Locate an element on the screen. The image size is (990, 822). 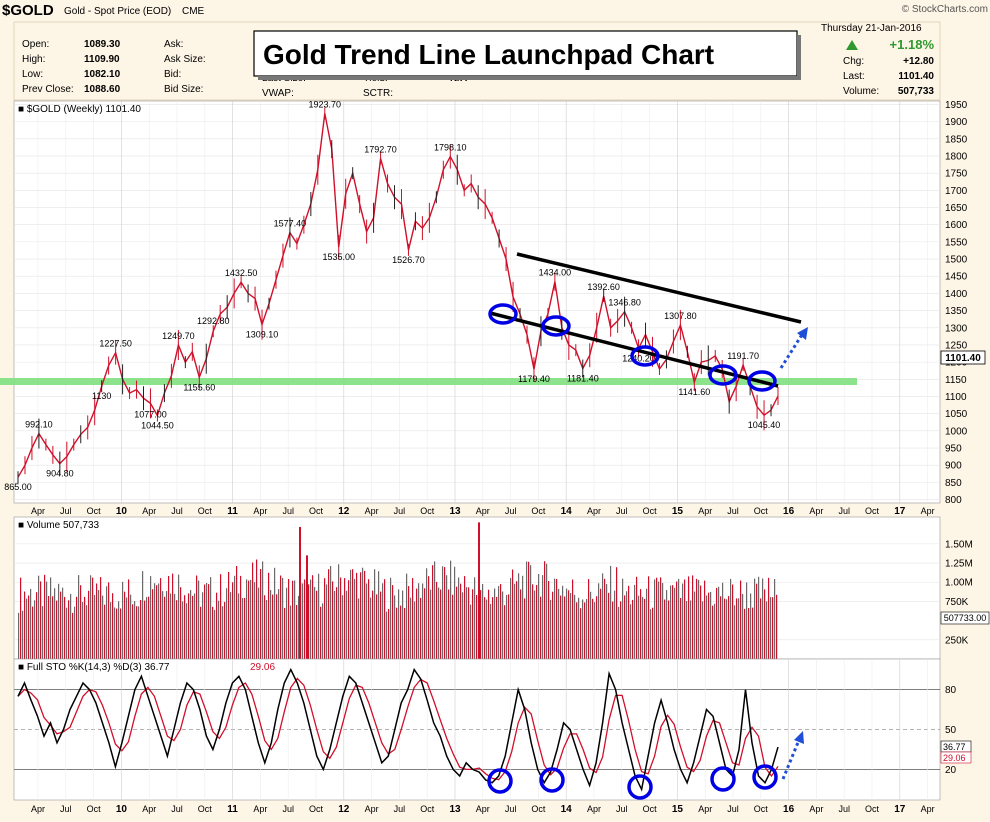
x-tick: 12 is located at coordinates (344, 809).